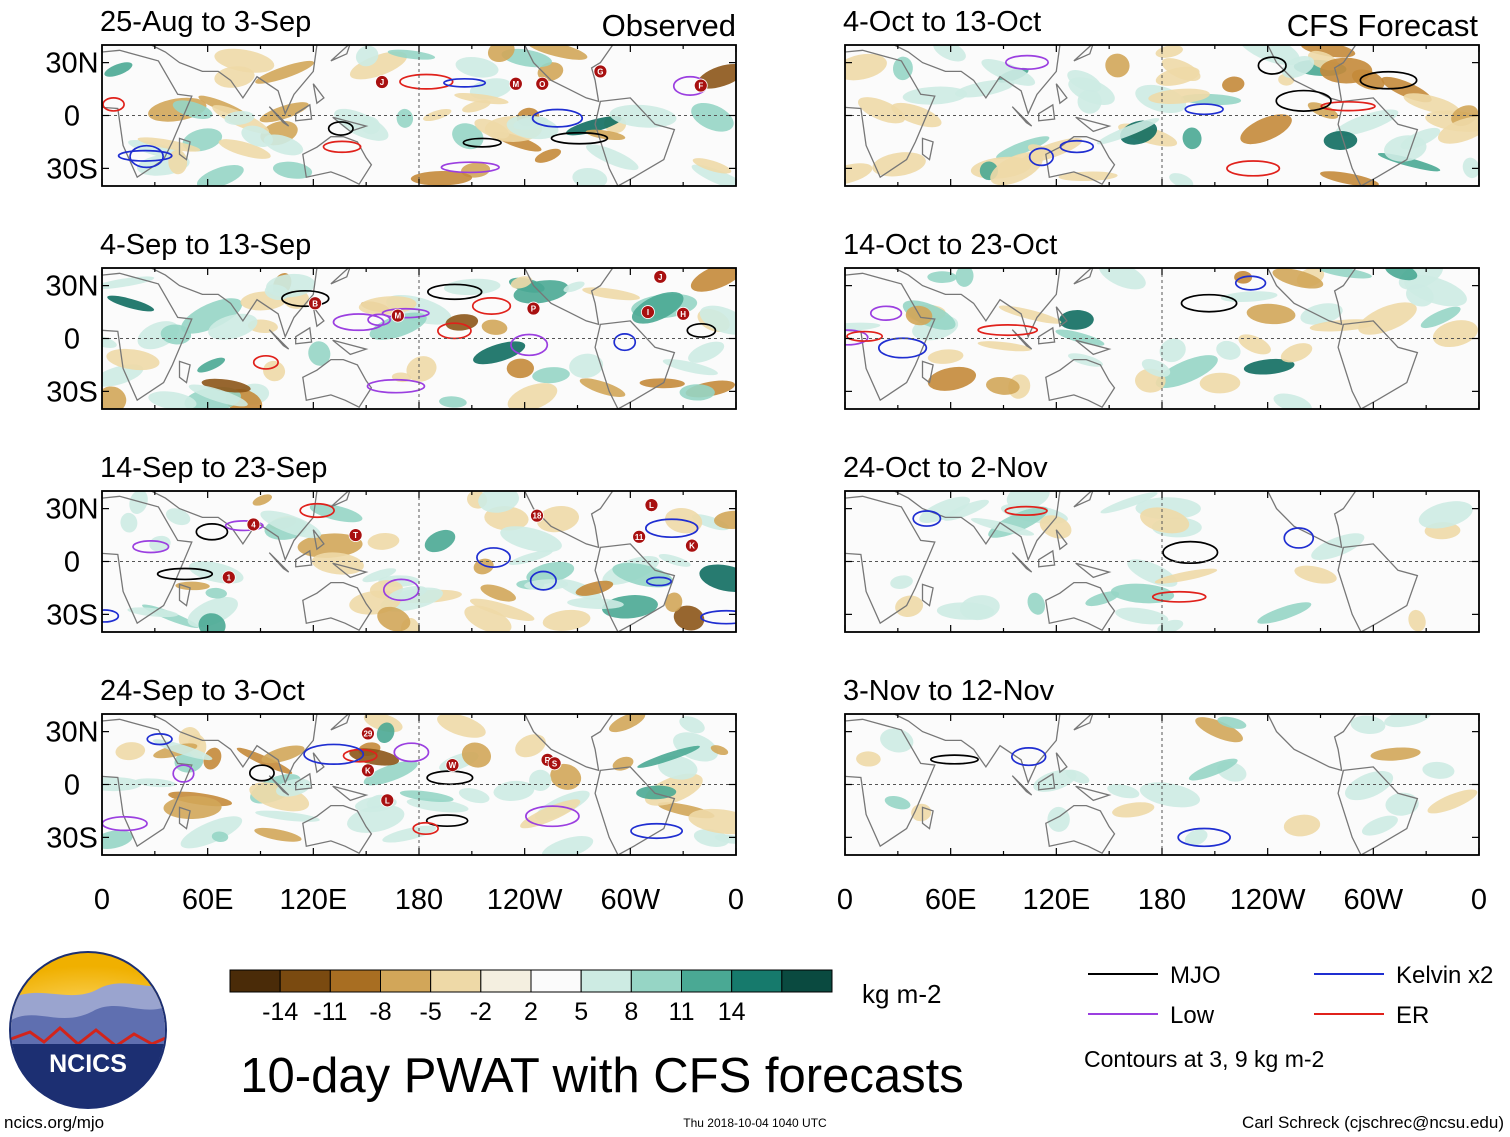 The image size is (1510, 1137). Describe the element at coordinates (648, 312) in the screenshot. I see `storm-marker: I` at that location.